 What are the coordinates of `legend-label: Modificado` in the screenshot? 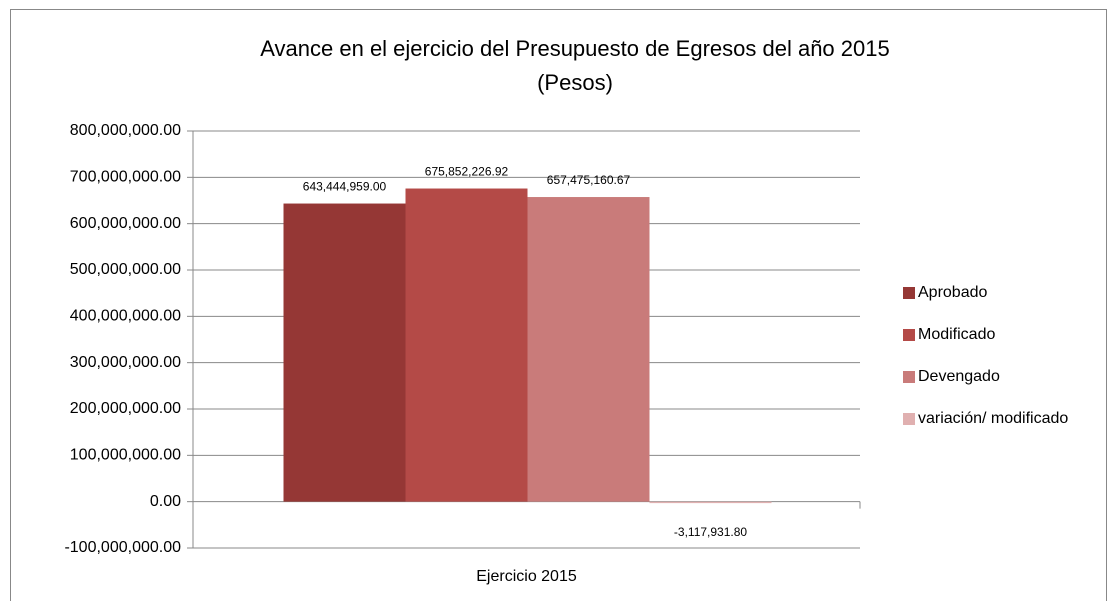 It's located at (956, 334).